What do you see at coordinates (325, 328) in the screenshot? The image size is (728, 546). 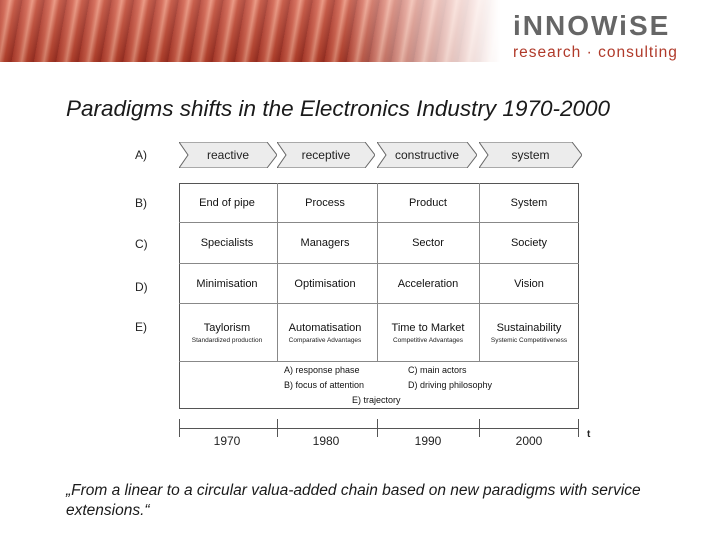 I see `cell-e-1980: Automatisation` at bounding box center [325, 328].